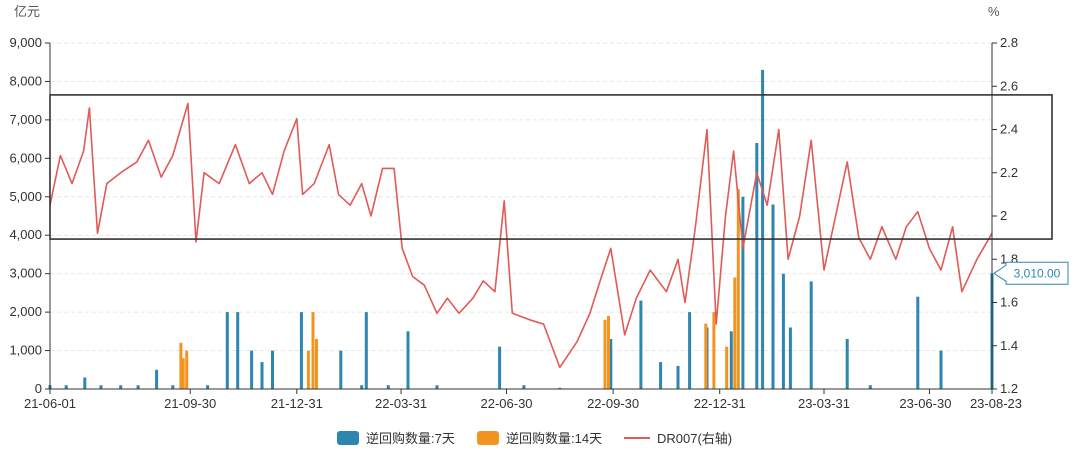 The image size is (1080, 452). I want to click on legend-label-14d: 逆回购数量:14天, so click(554, 438).